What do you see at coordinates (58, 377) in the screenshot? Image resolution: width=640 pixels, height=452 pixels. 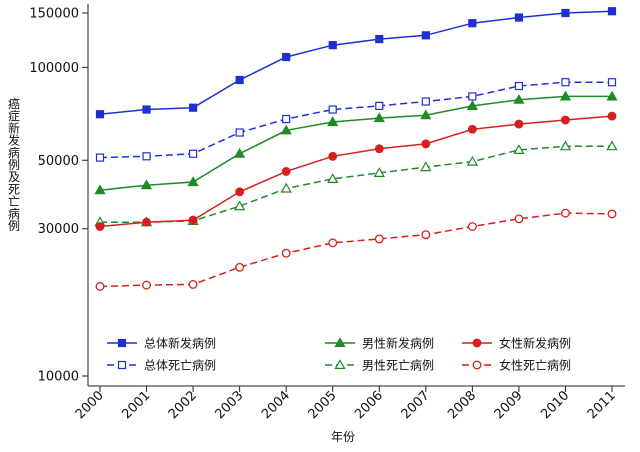 I see `y-tick-label: 10000` at bounding box center [58, 377].